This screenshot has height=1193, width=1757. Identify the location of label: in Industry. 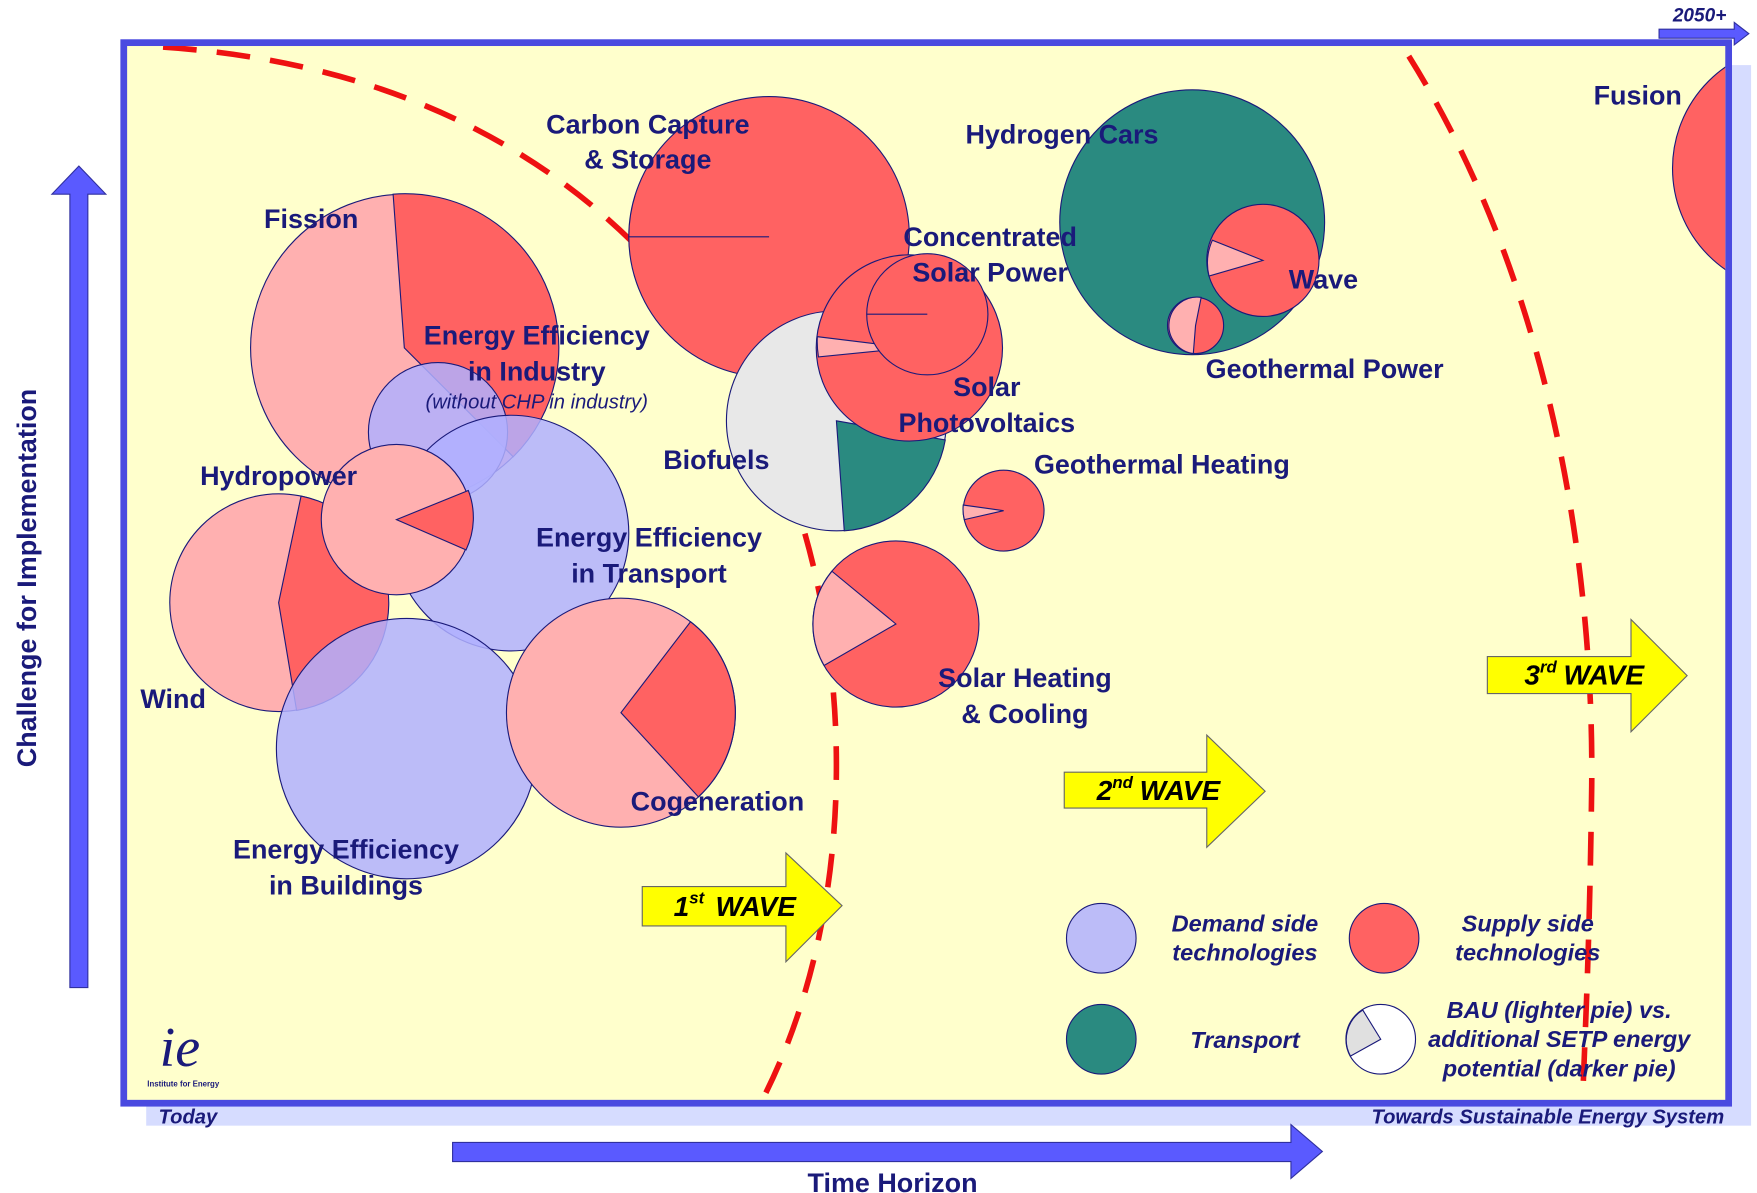
(537, 371).